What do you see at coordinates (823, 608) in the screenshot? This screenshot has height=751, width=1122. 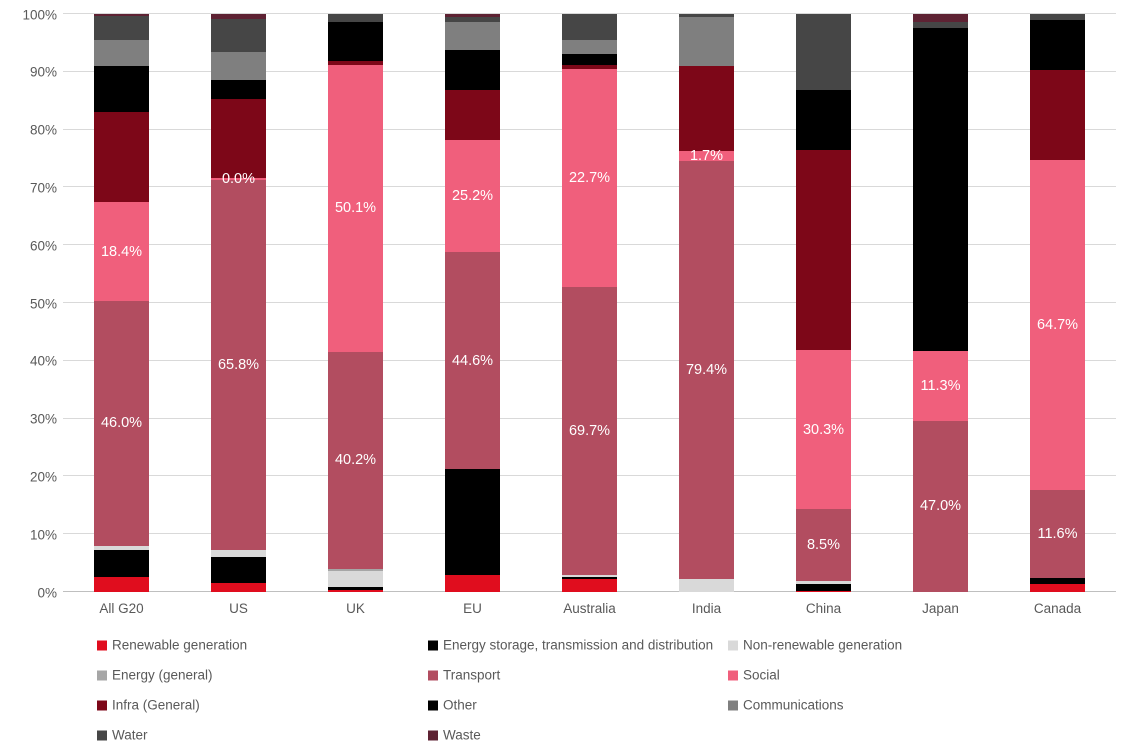 I see `x-axis-label: China` at bounding box center [823, 608].